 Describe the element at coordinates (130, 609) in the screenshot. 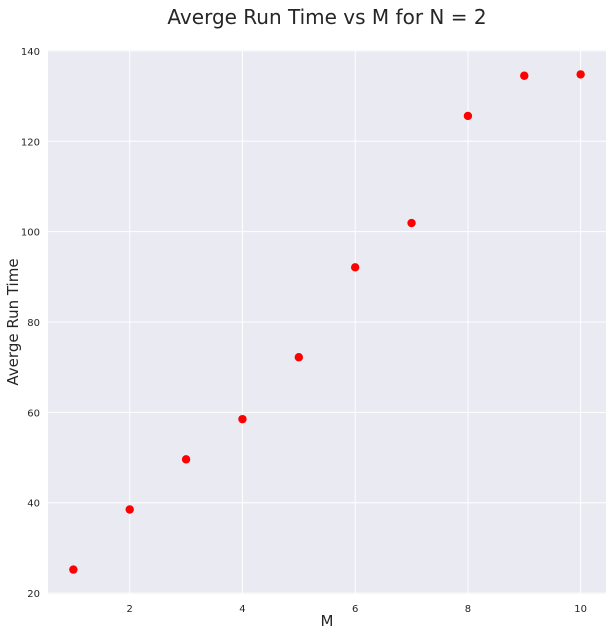

I see `x-tick-label: 2` at that location.